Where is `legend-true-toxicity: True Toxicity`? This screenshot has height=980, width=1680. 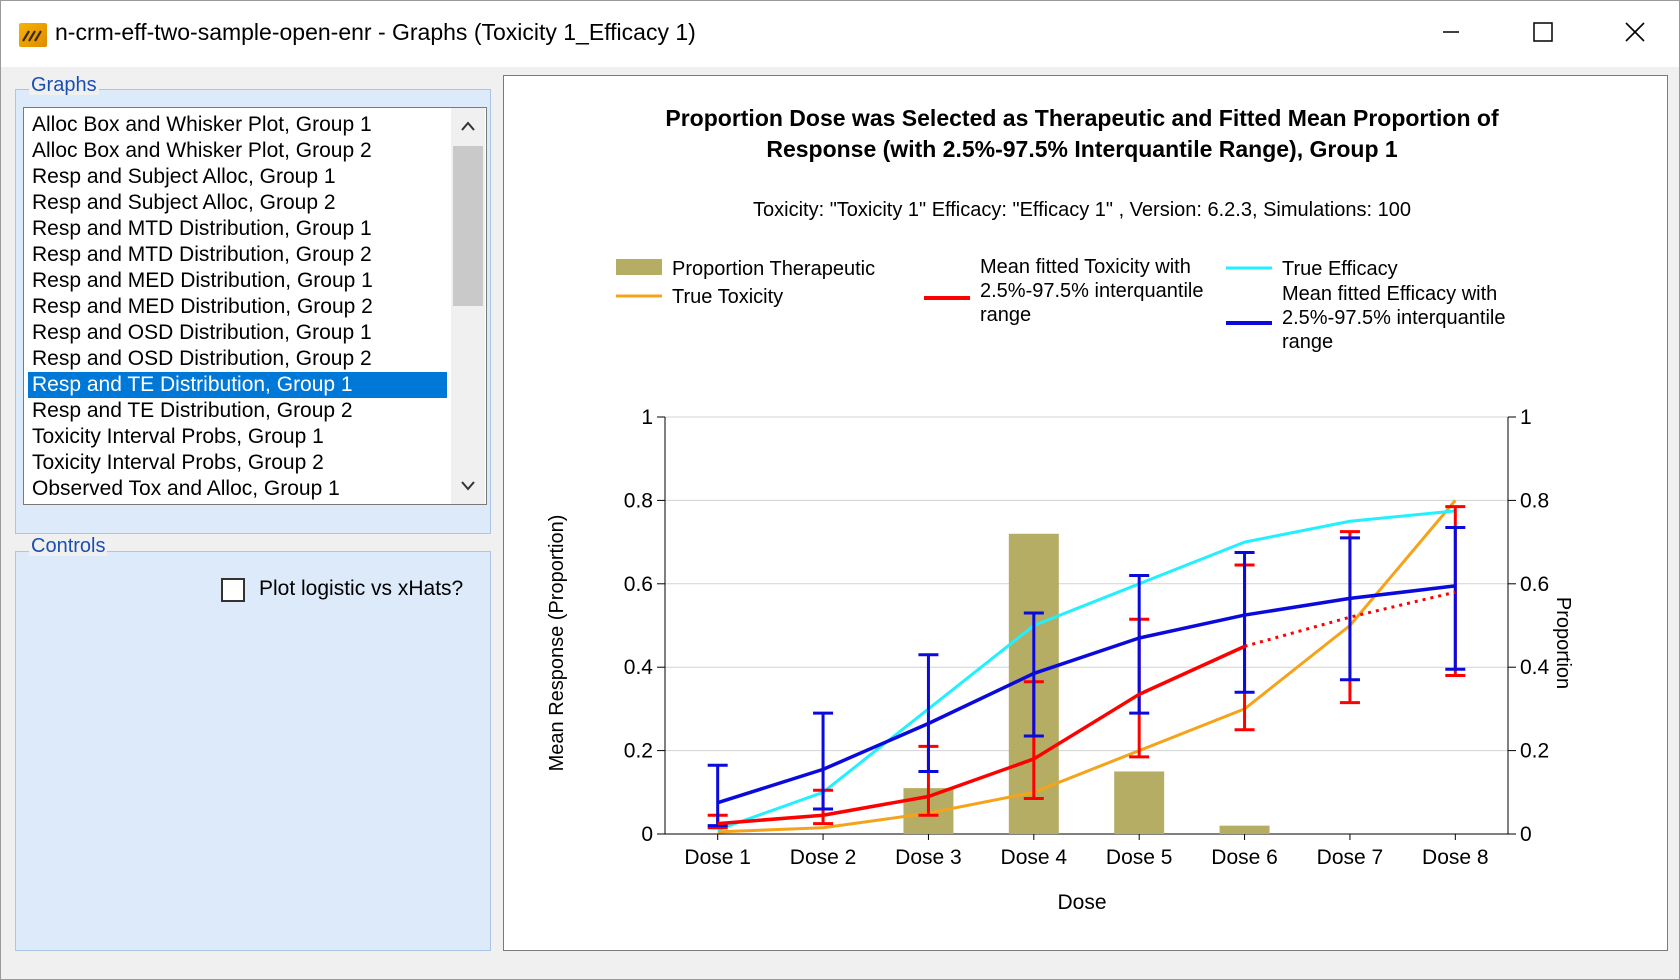 legend-true-toxicity: True Toxicity is located at coordinates (727, 297).